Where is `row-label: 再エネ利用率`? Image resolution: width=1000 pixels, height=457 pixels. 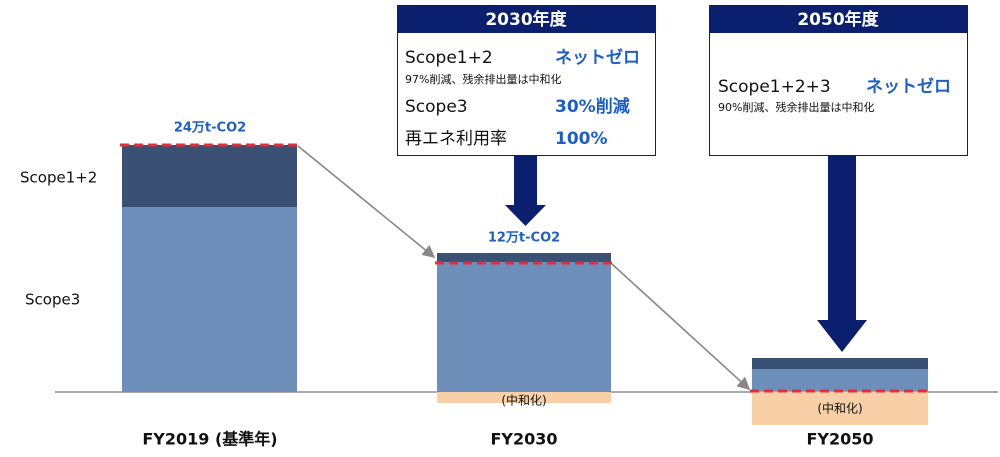
row-label: 再エネ利用率 is located at coordinates (456, 139).